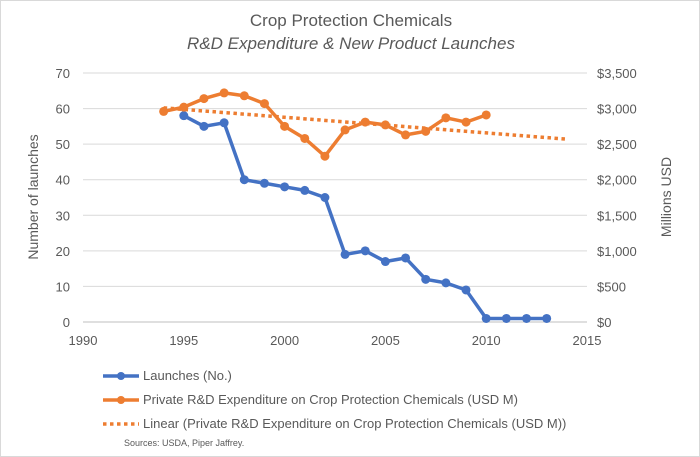 The image size is (700, 457). I want to click on legend-swatch-linear-trend, so click(121, 424).